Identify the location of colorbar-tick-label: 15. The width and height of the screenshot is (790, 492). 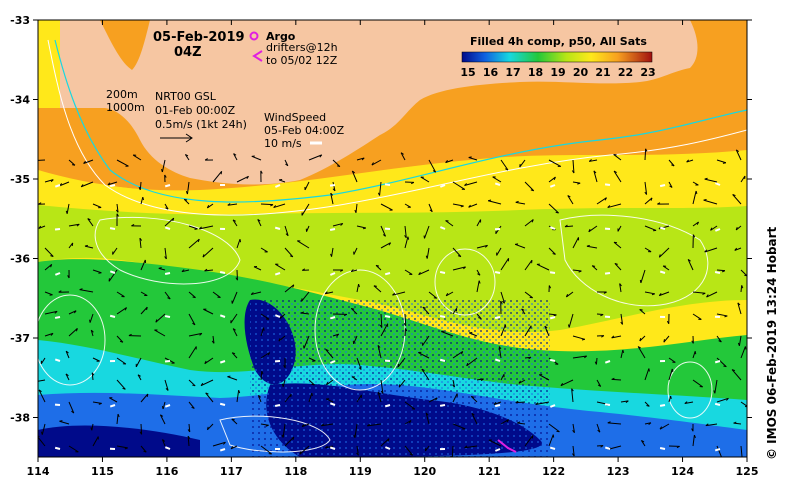
(467, 72).